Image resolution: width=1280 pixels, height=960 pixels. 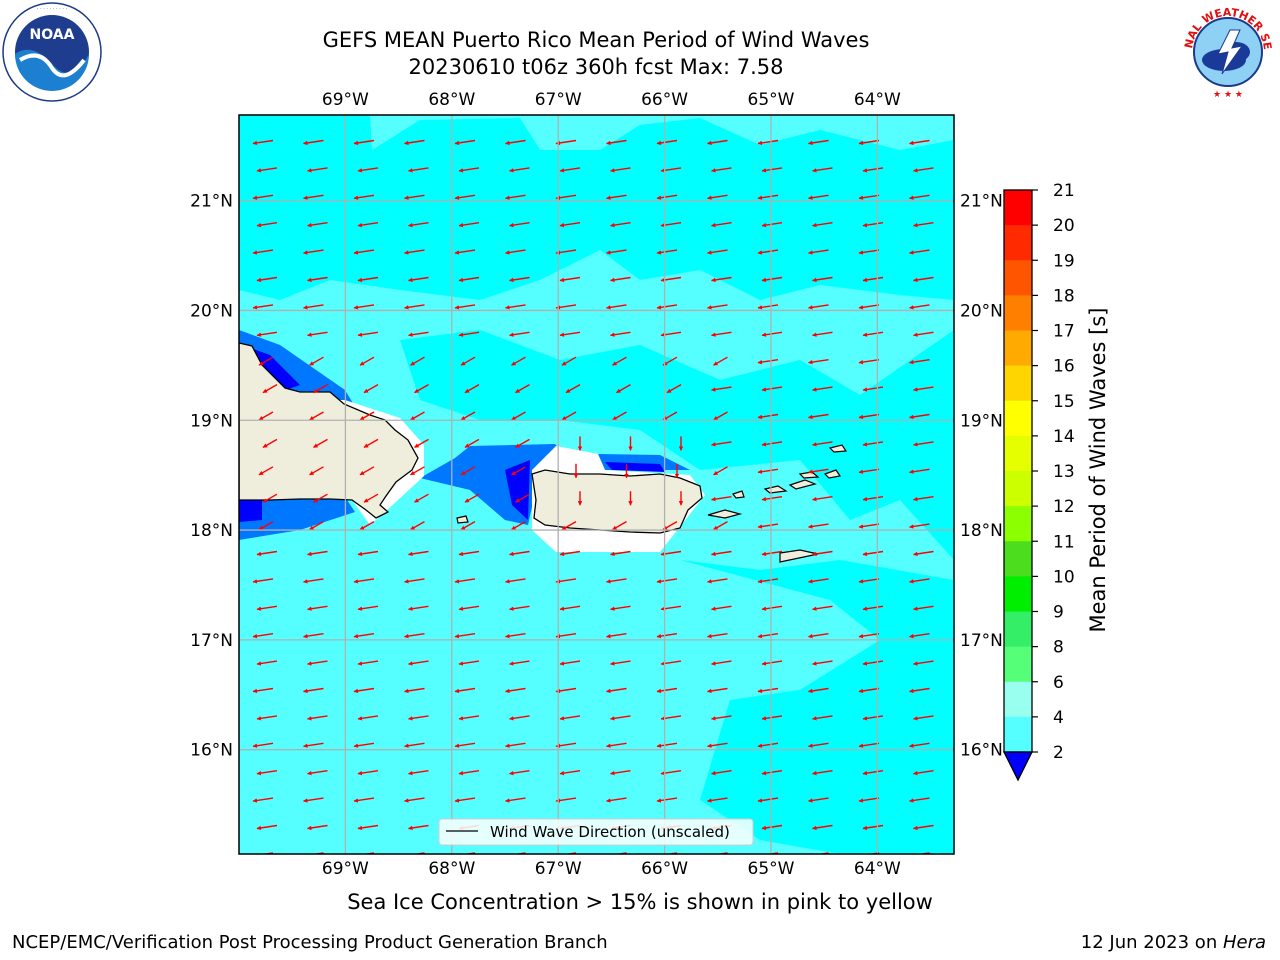 I want to click on lat-label-right-1: 20°N, so click(x=981, y=311).